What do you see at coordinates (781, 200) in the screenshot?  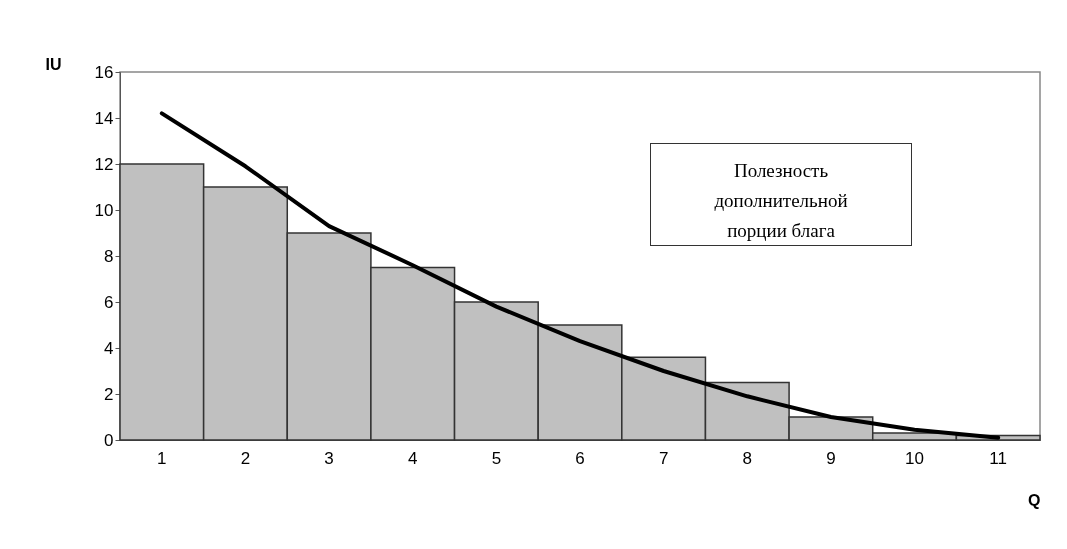 I see `annotation: Полезность дополнительной порции блага` at bounding box center [781, 200].